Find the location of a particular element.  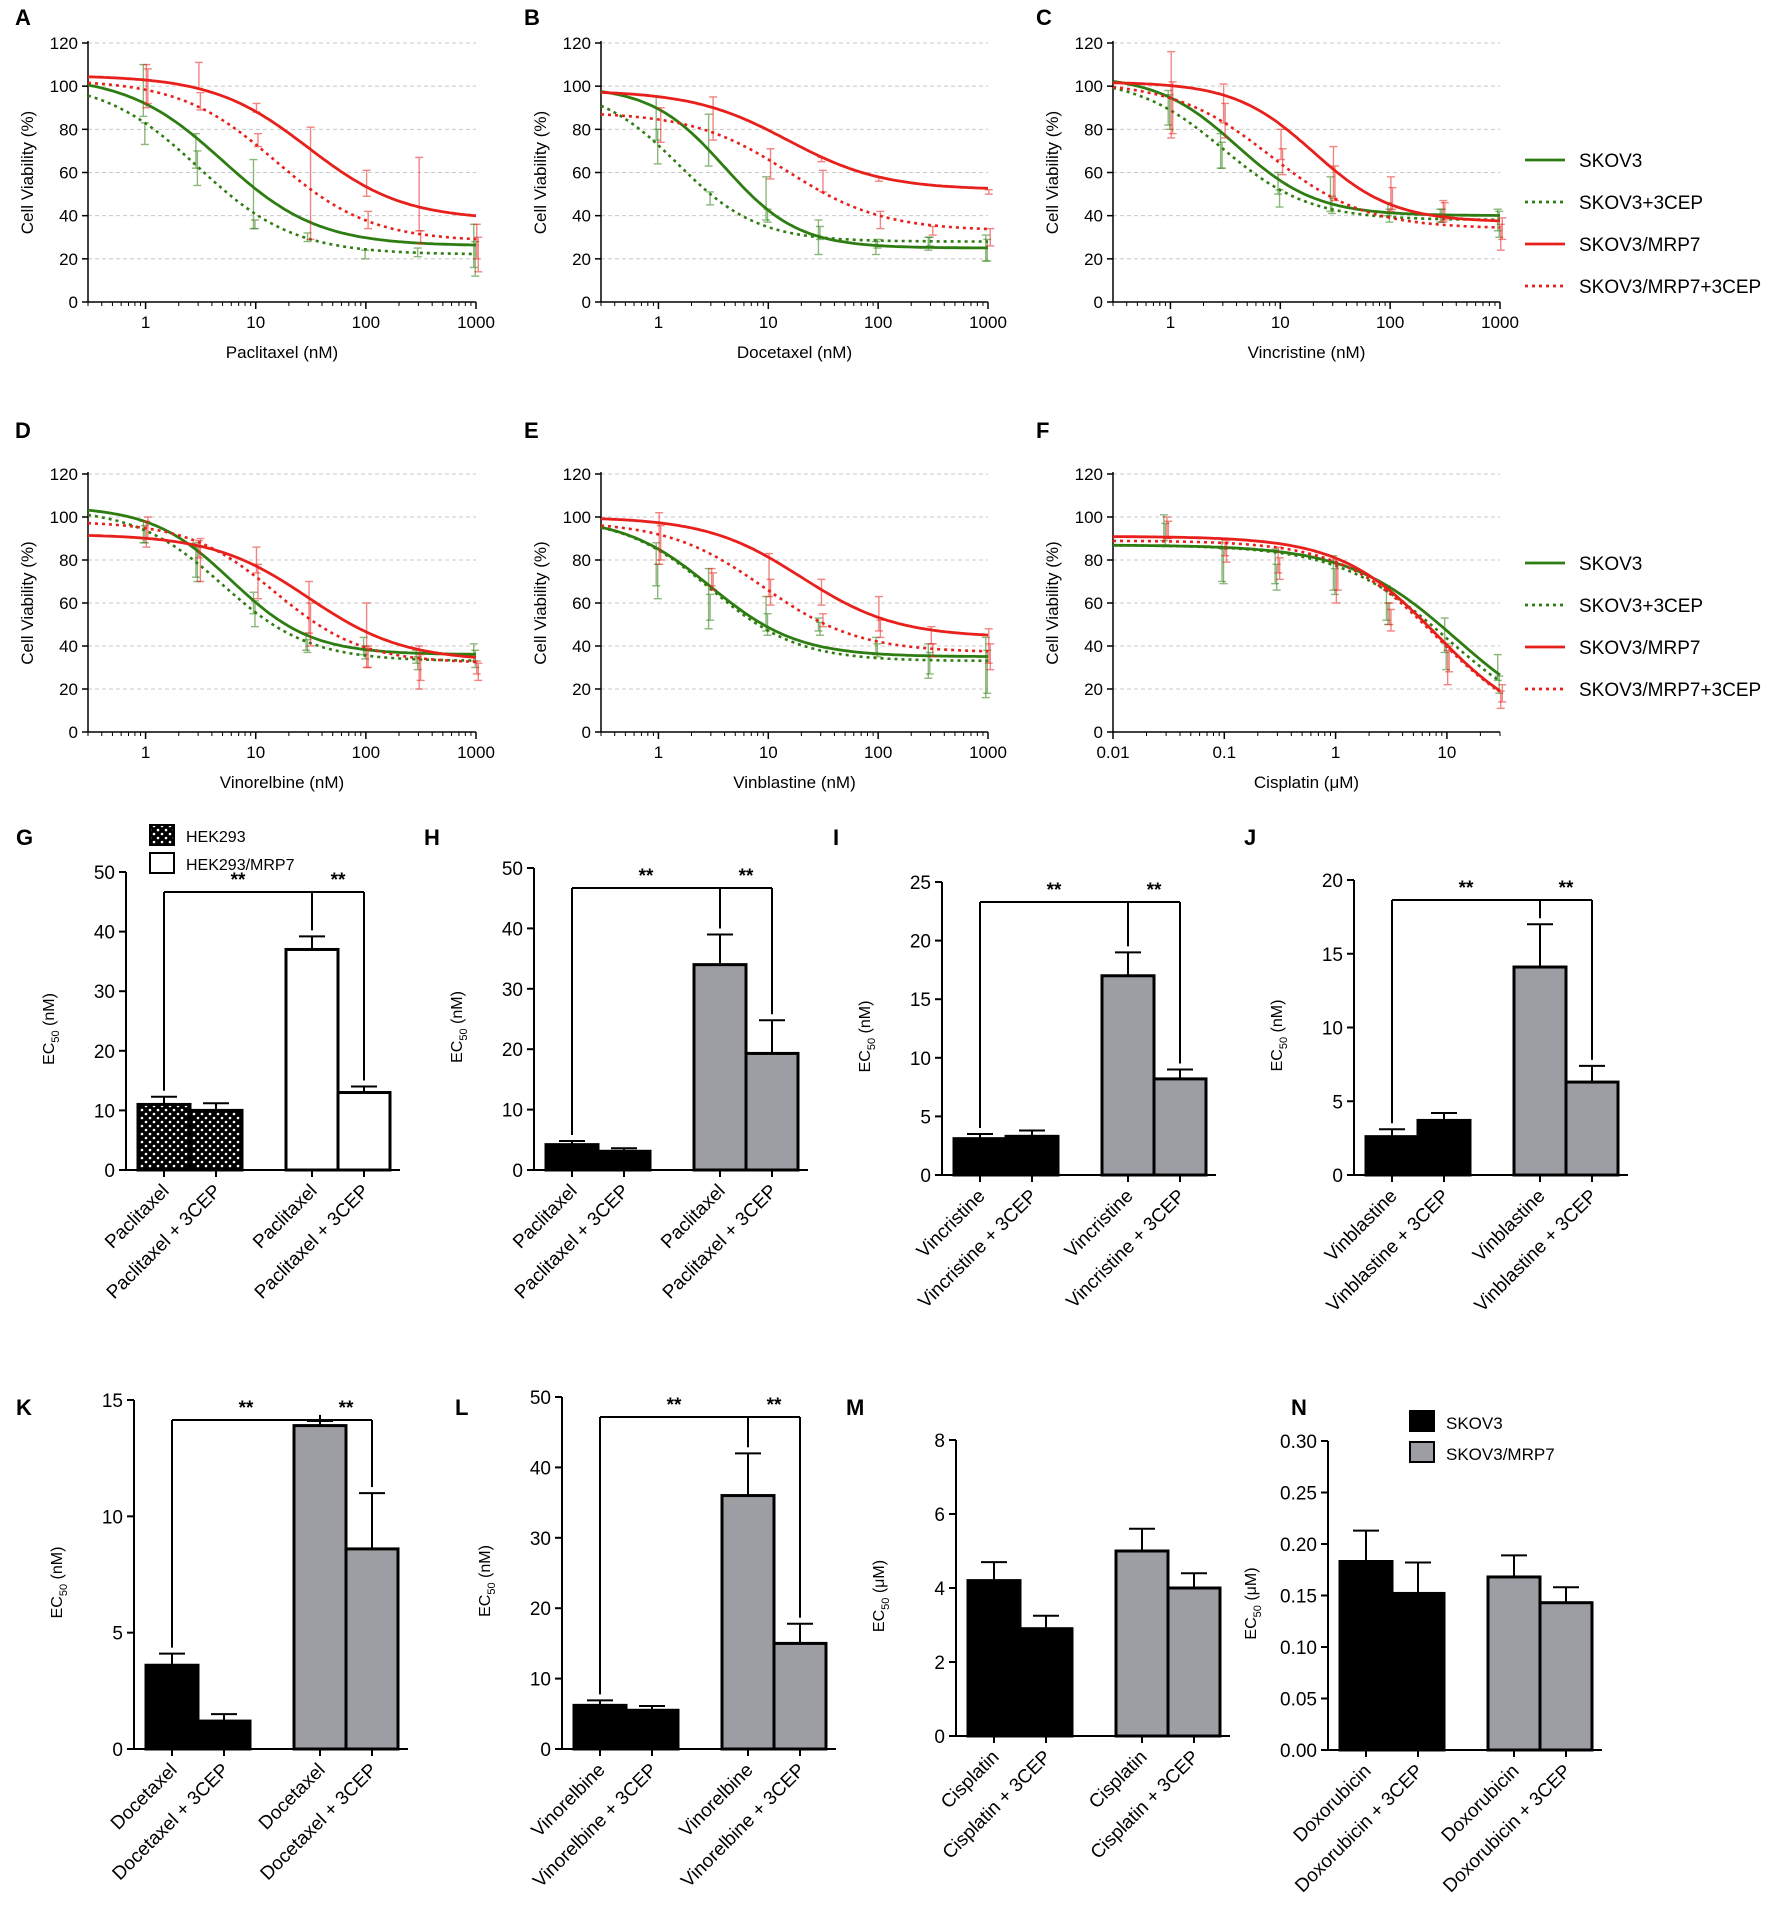

y-axis-label-unit: (nM) is located at coordinates (485, 1563).